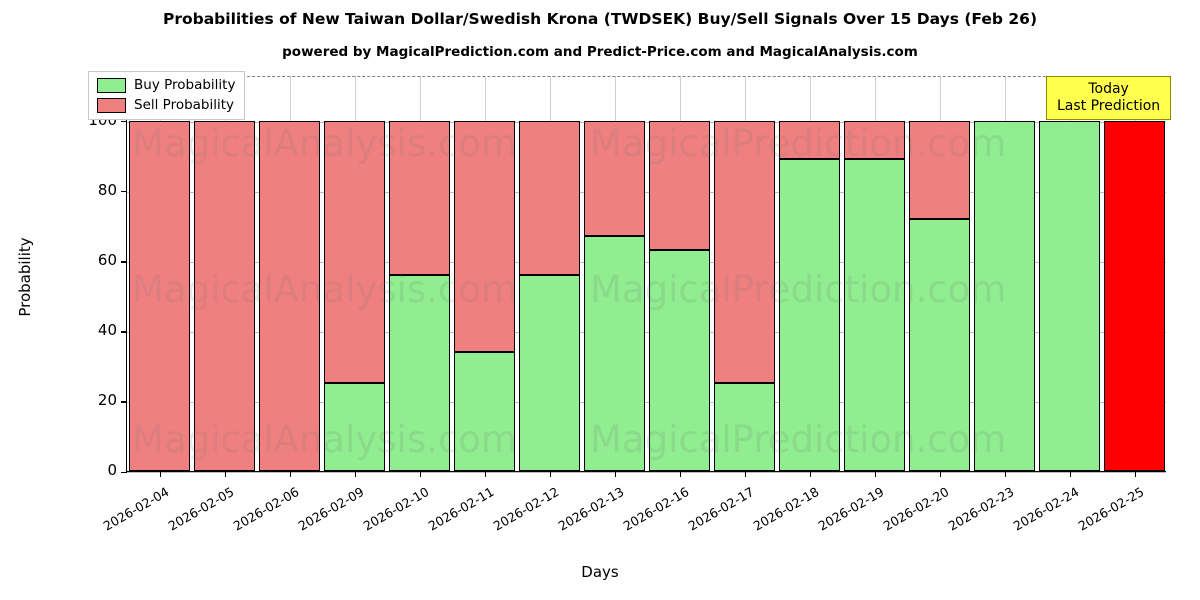 The width and height of the screenshot is (1200, 600). What do you see at coordinates (1108, 89) in the screenshot?
I see `today-annotation-line1: Today` at bounding box center [1108, 89].